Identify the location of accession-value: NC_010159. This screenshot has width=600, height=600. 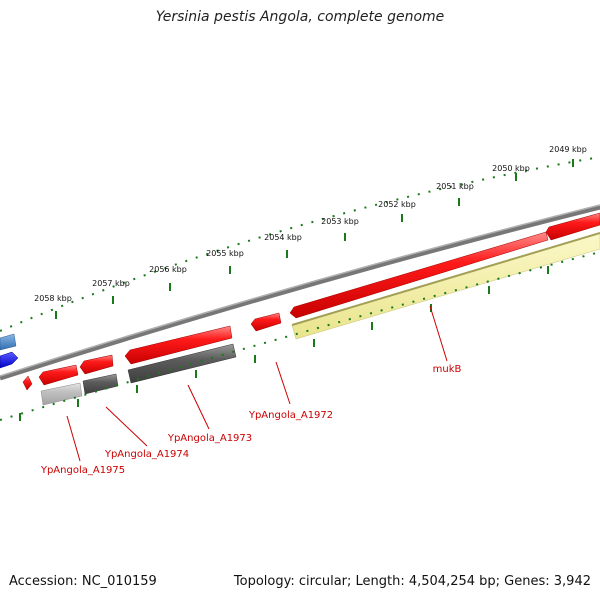
(119, 581).